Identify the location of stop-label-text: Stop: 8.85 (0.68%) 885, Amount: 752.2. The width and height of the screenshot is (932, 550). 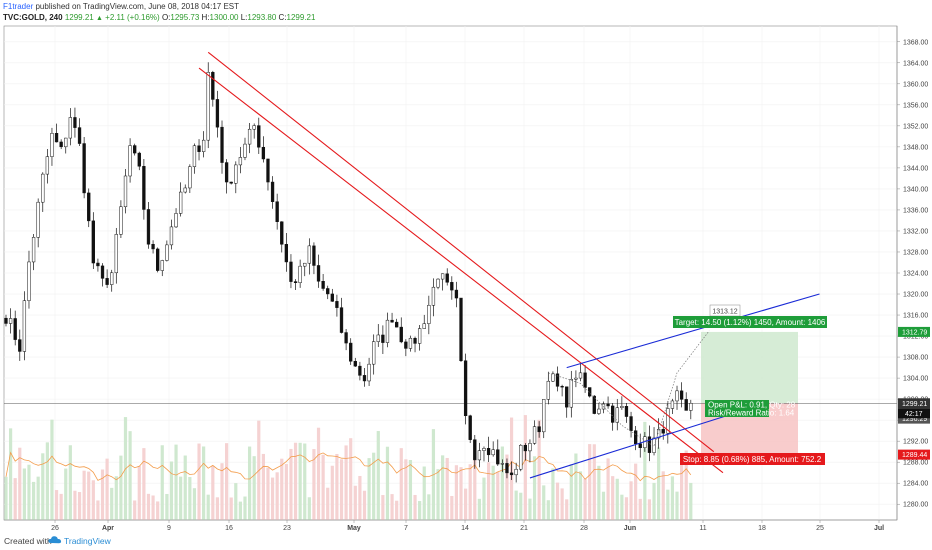
(752, 459).